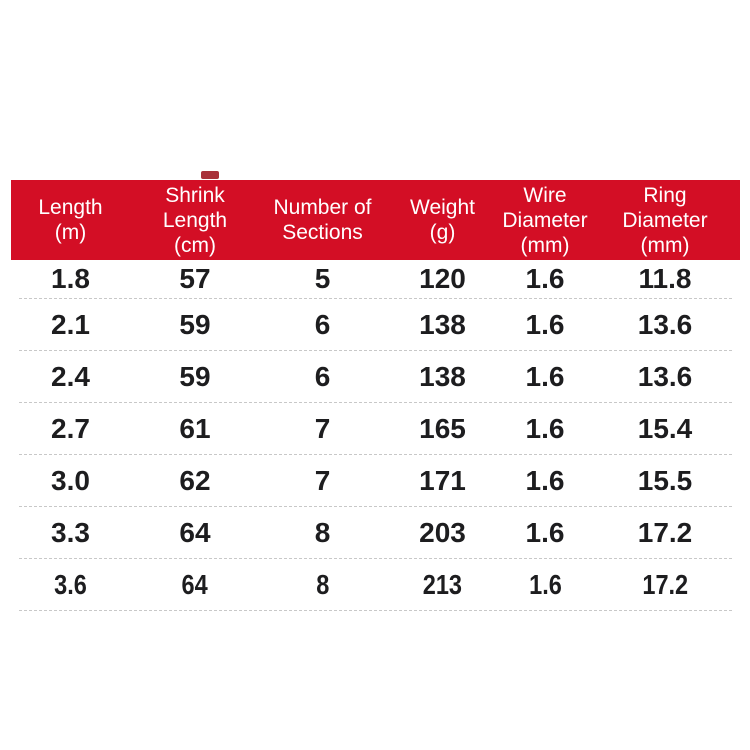  What do you see at coordinates (442, 480) in the screenshot?
I see `cell-weight: 171` at bounding box center [442, 480].